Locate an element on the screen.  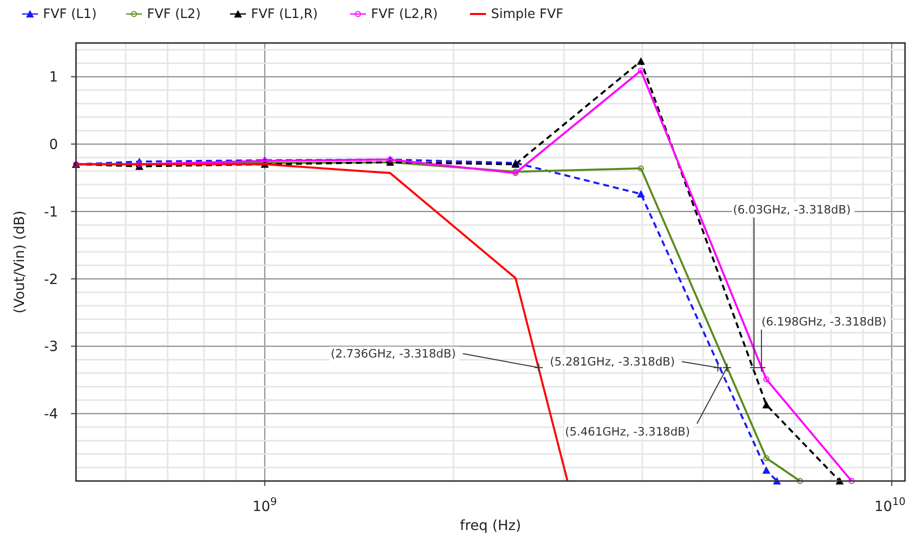
annotation: (5.461GHz, -3.318dB) is located at coordinates (627, 431).